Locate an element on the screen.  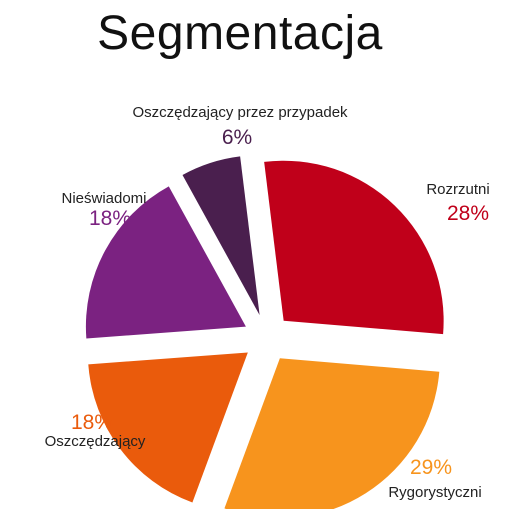
chart-title: Segmentacja is located at coordinates (240, 33).